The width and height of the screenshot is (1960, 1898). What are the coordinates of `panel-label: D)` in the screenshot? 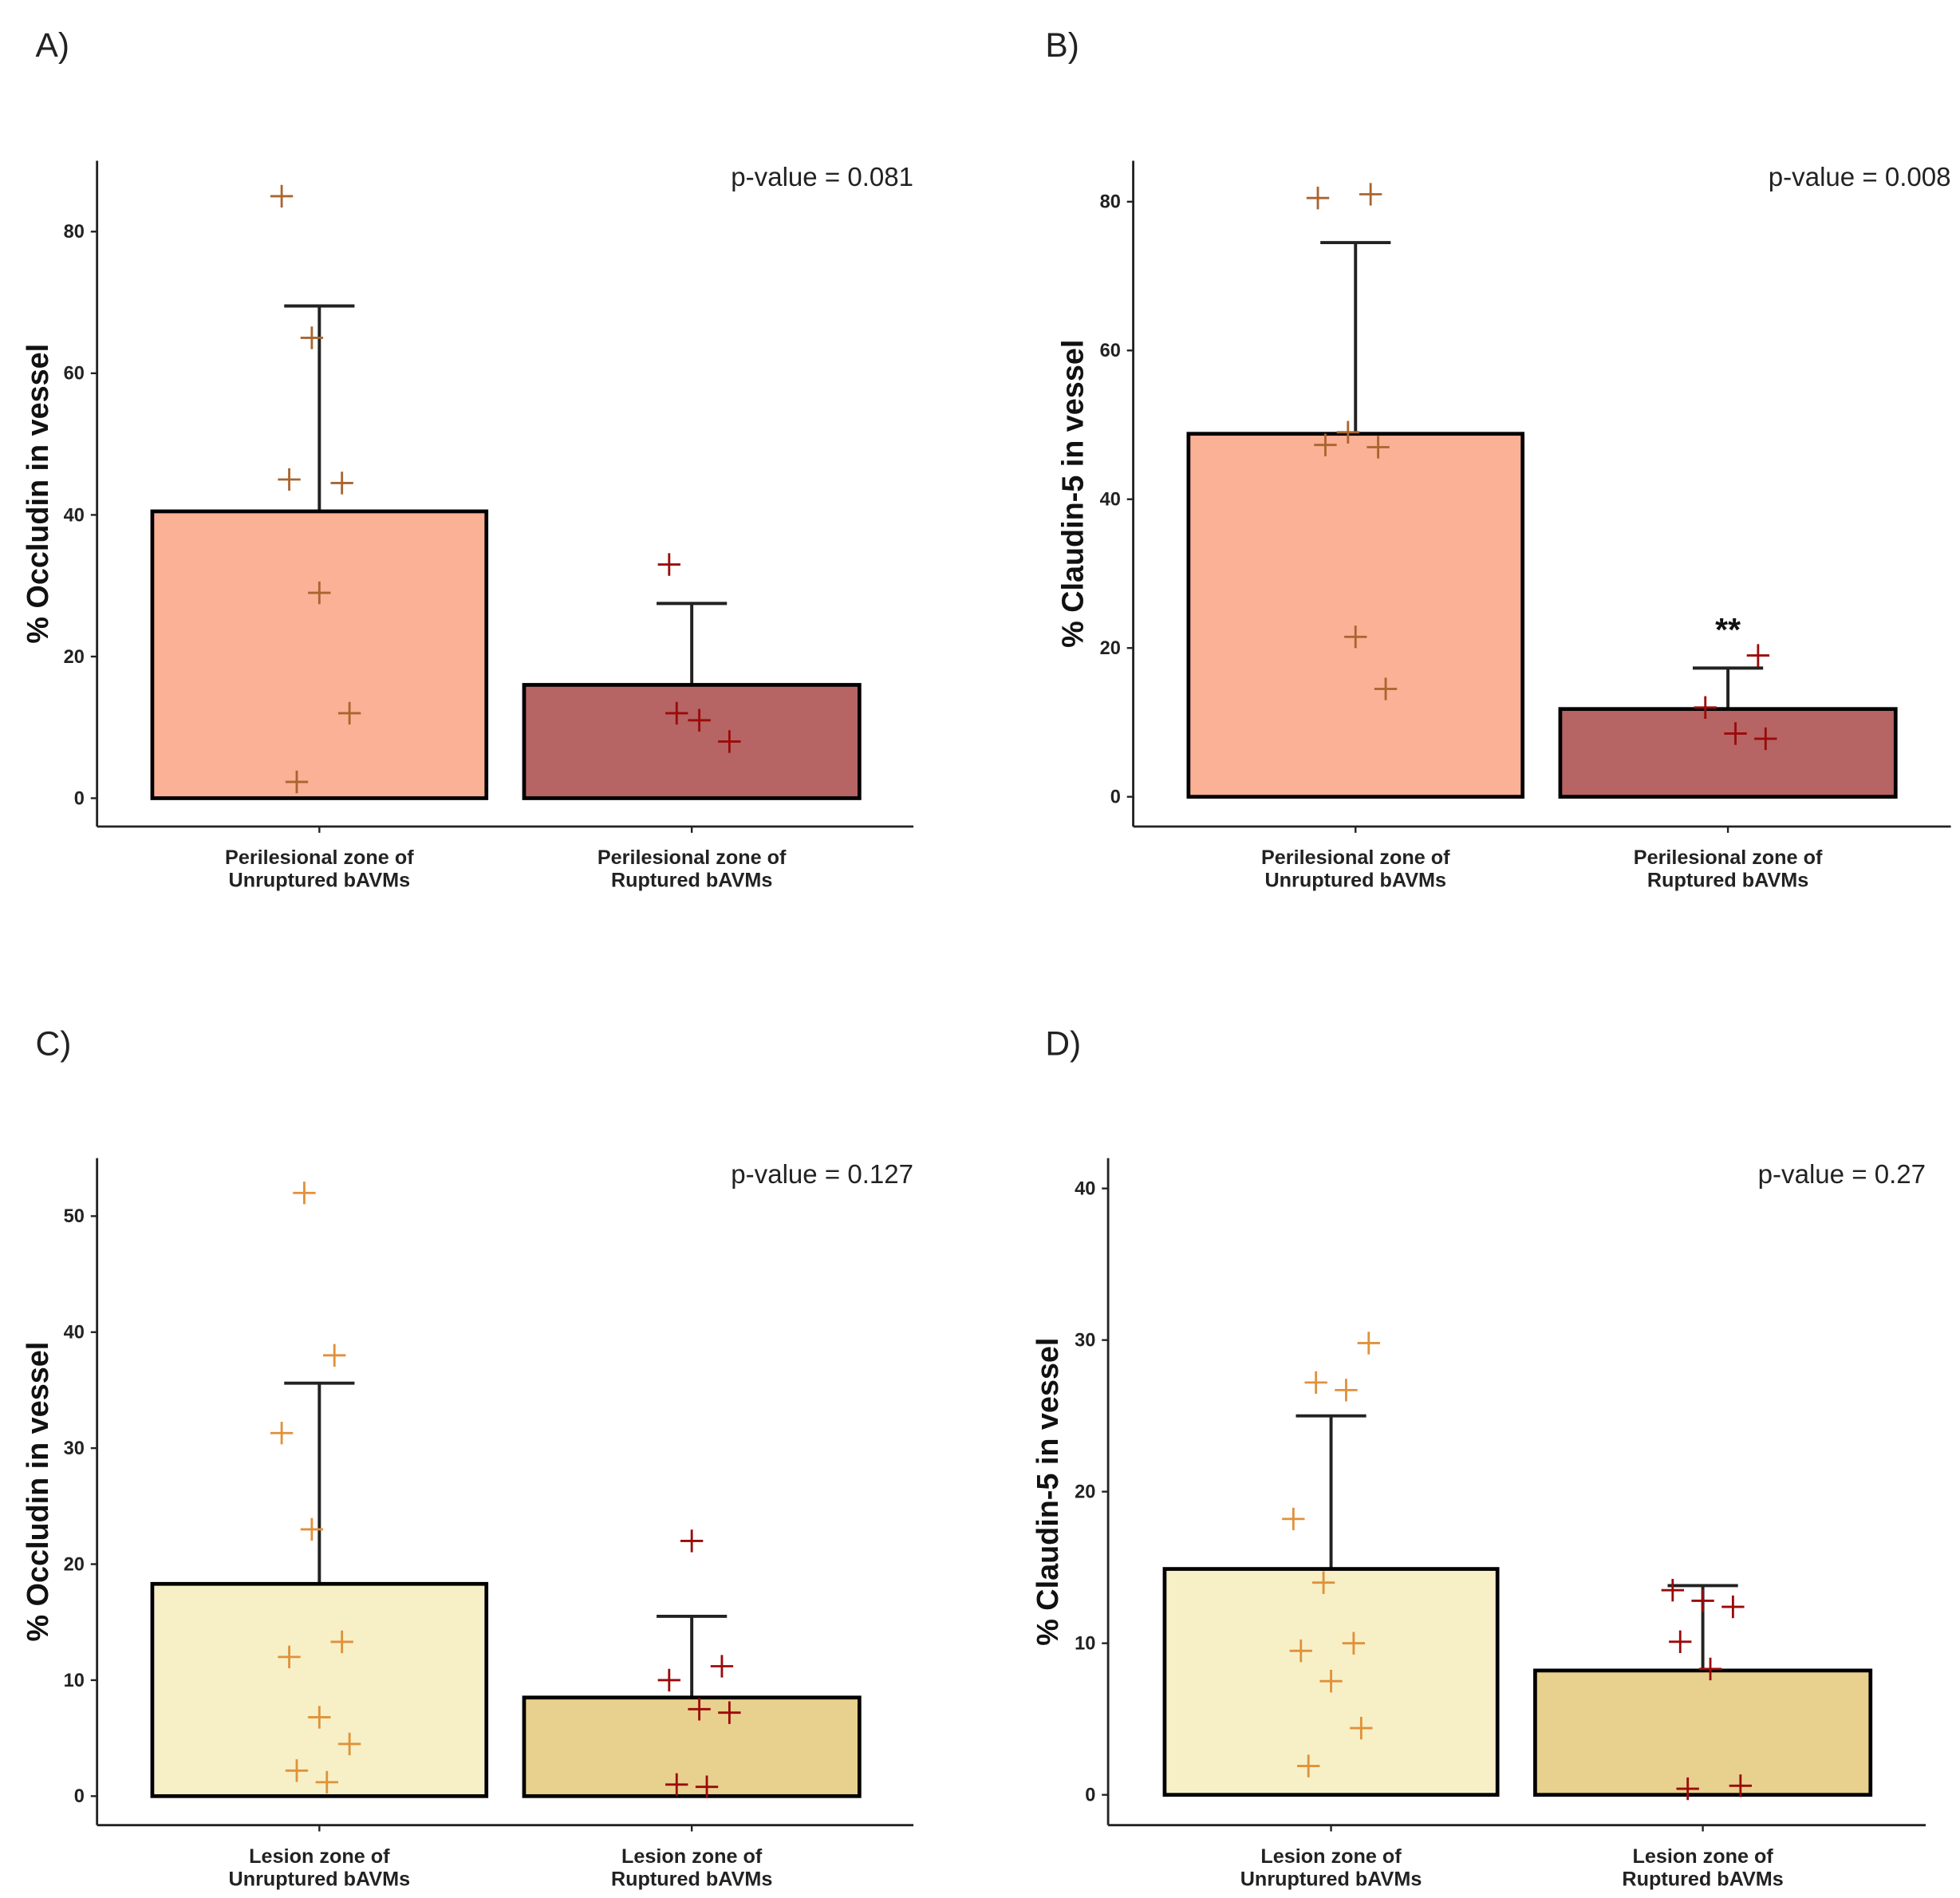 It's located at (1063, 1044).